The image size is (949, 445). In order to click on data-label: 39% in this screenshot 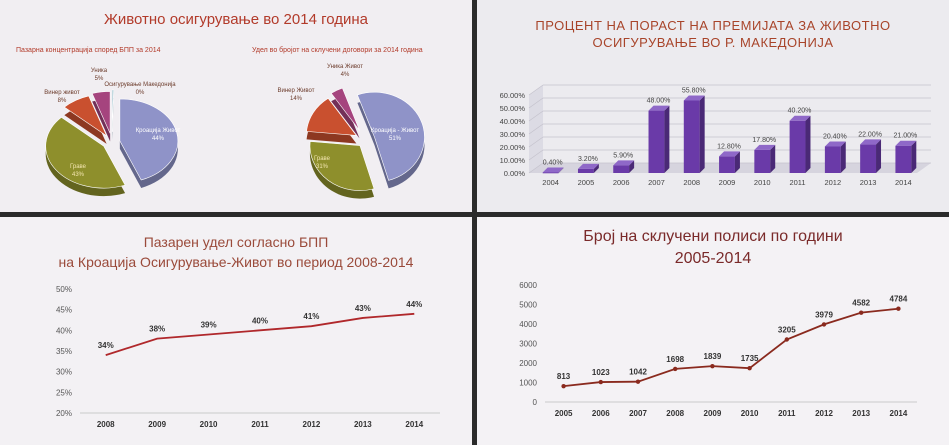, I will do `click(209, 324)`.